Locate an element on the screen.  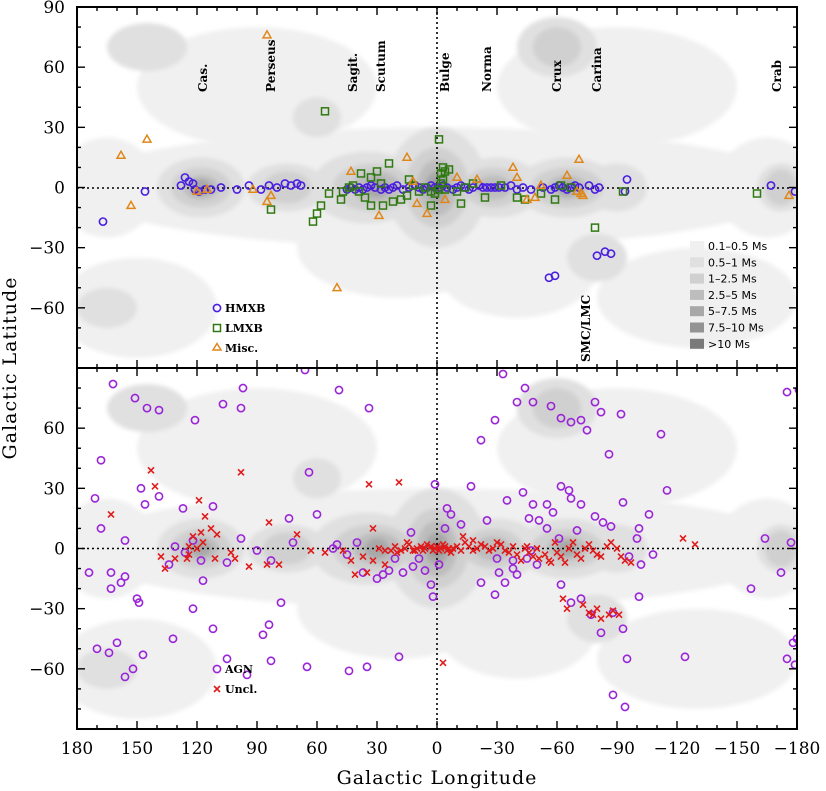
exposure-label: 0.1–0.5 Ms is located at coordinates (737, 246).